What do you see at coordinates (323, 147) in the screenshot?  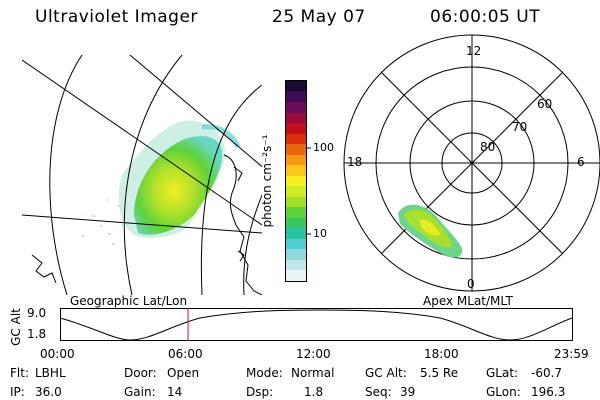 I see `colorbar-tick-100: 100` at bounding box center [323, 147].